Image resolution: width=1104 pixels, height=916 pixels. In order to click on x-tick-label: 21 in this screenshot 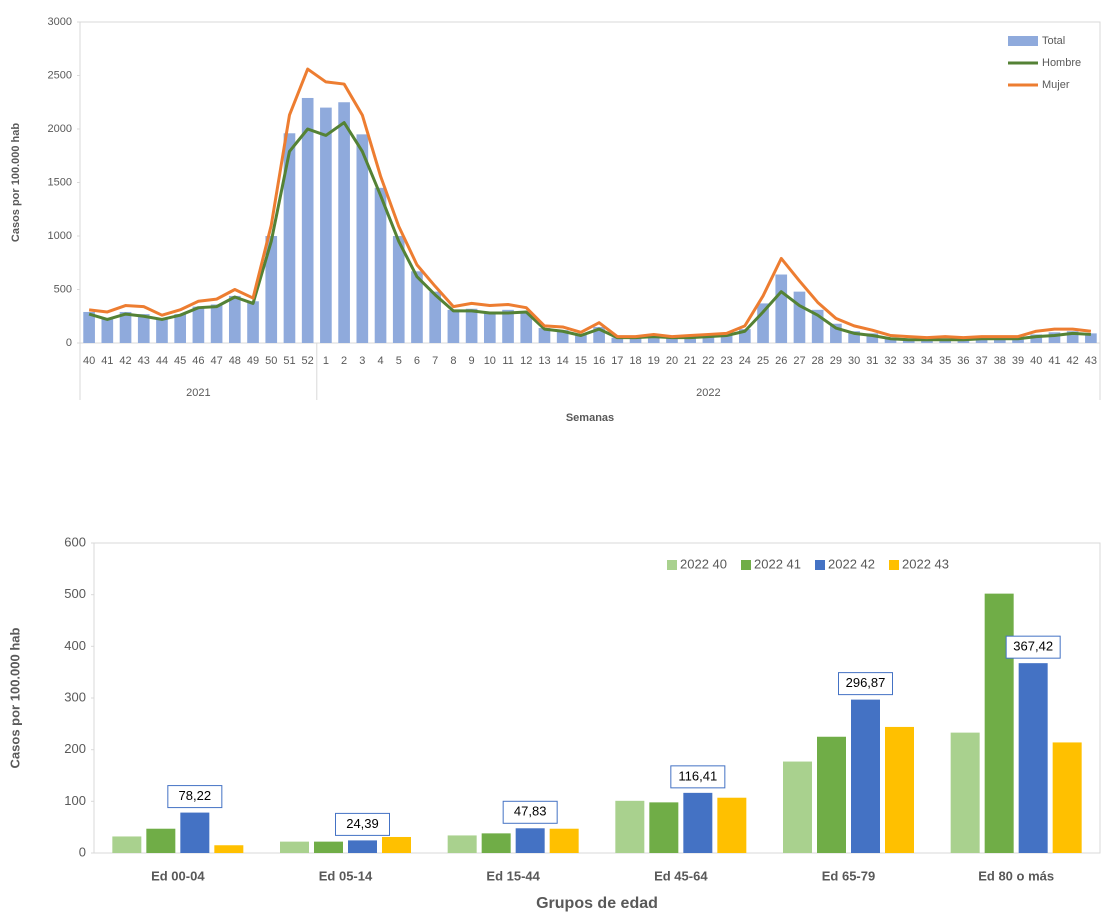, I will do `click(690, 361)`.